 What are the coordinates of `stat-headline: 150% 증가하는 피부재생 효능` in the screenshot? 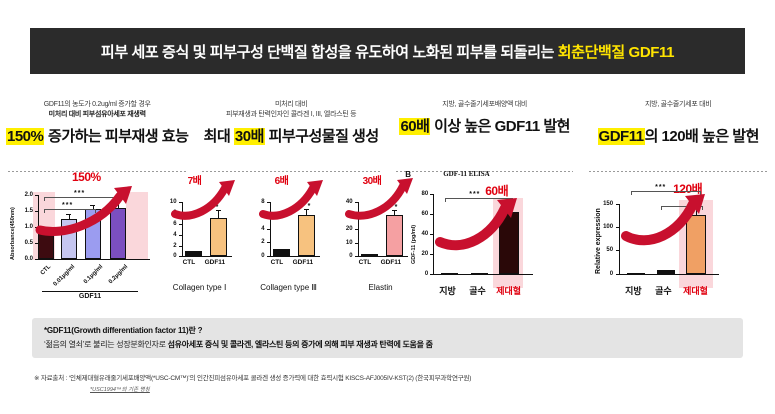 It's located at (97, 135).